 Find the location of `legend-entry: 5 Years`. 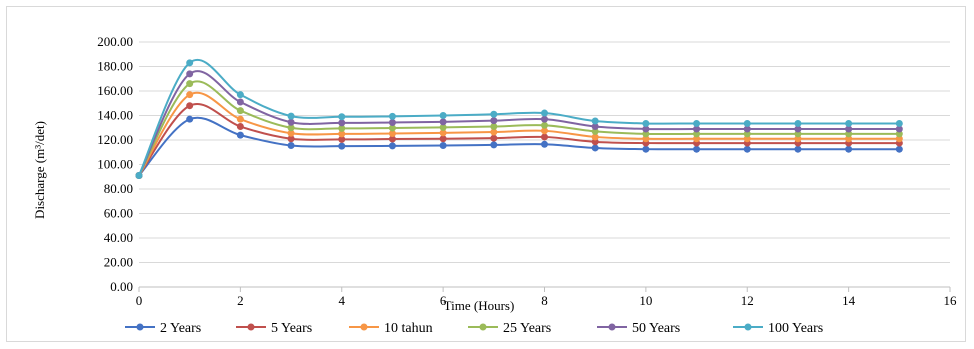

legend-entry: 5 Years is located at coordinates (274, 328).